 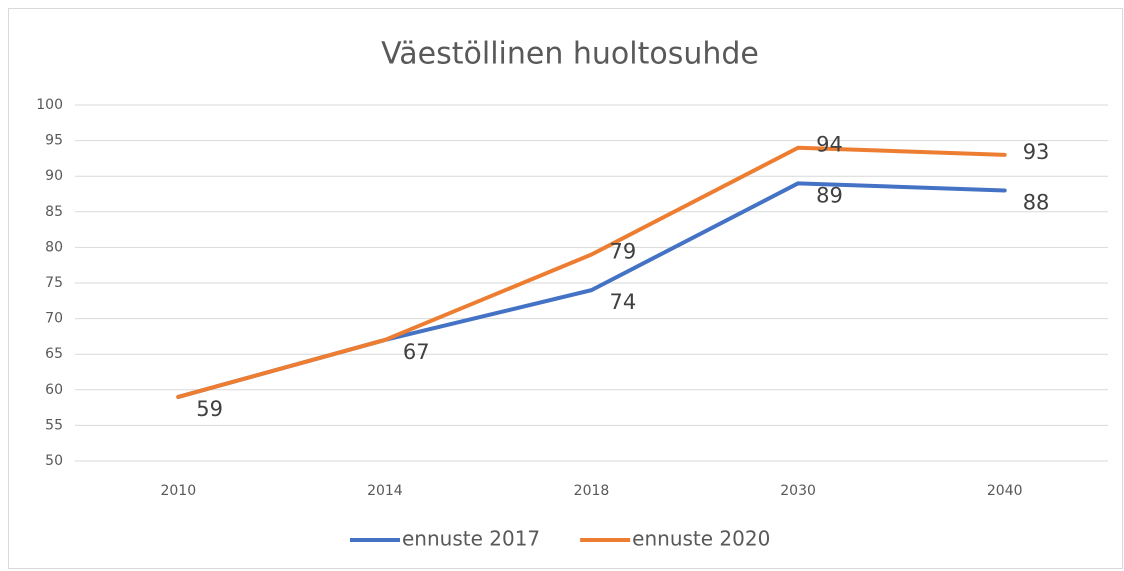 What do you see at coordinates (49, 105) in the screenshot?
I see `y-tick-label: 100` at bounding box center [49, 105].